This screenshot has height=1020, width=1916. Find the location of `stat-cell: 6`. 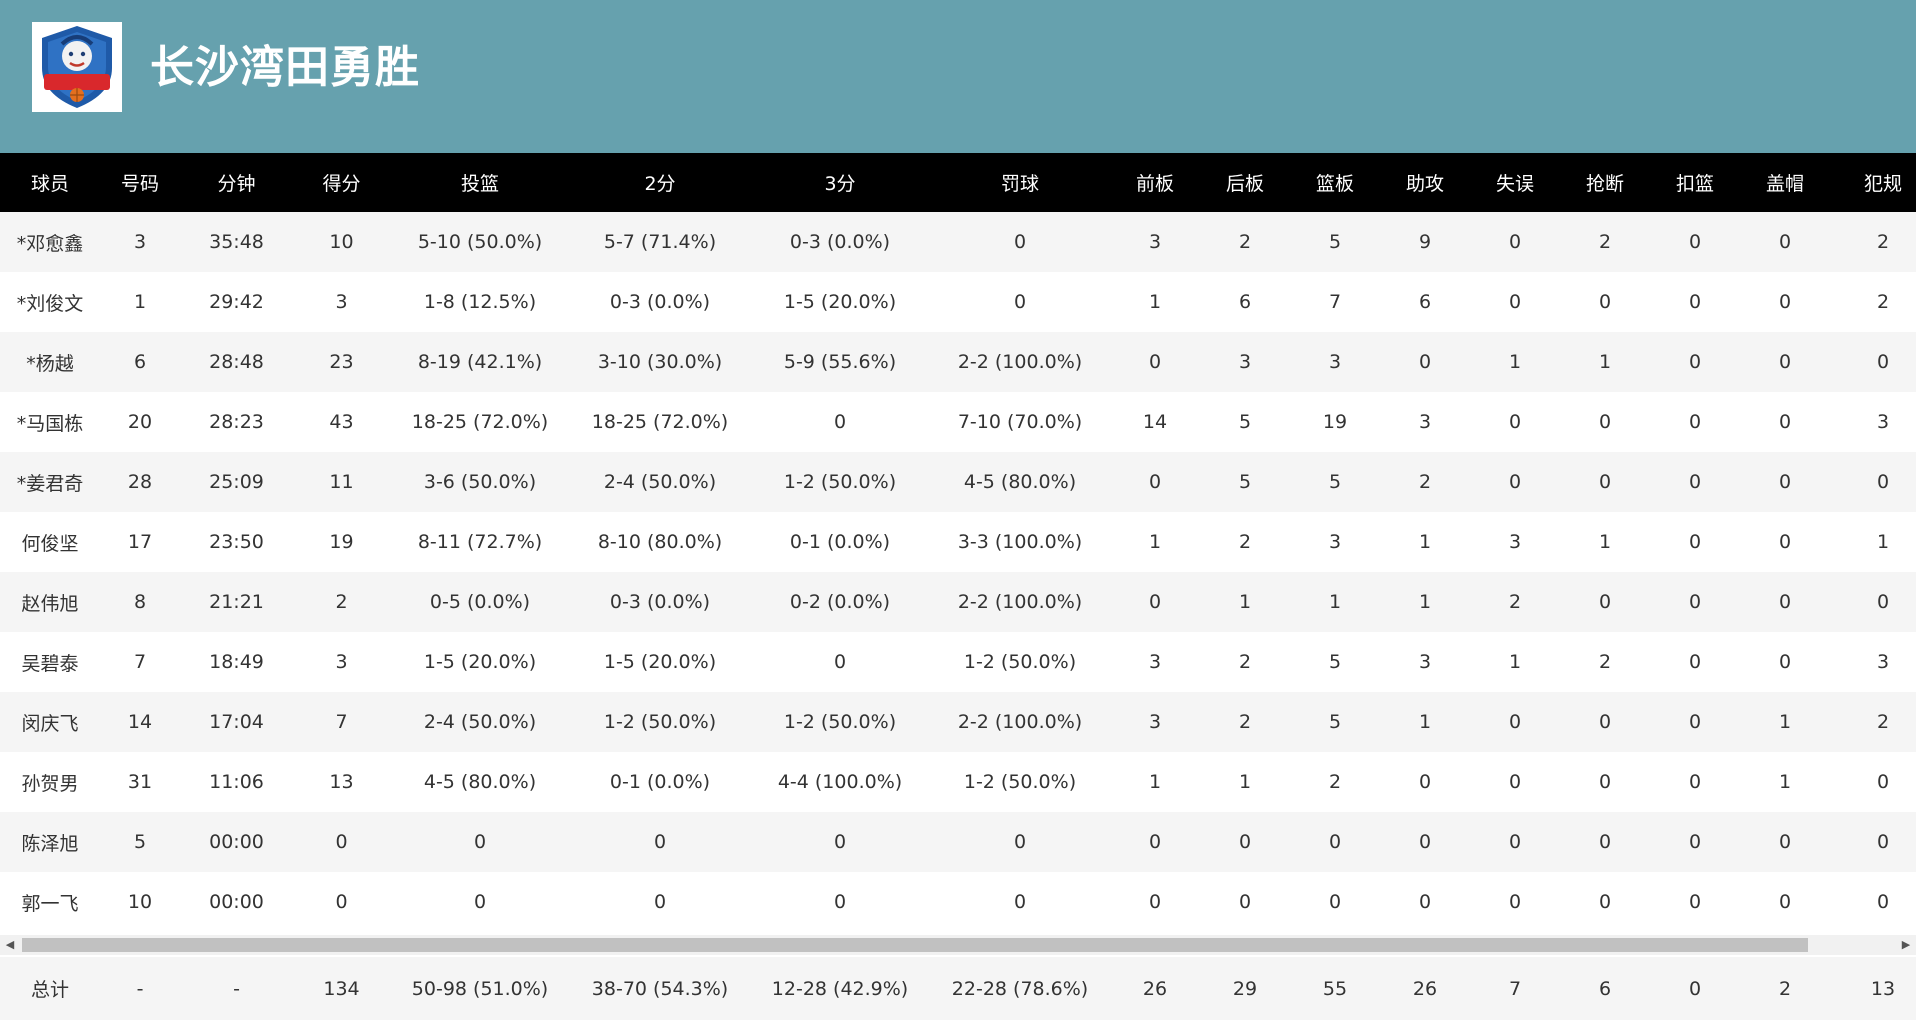

stat-cell: 6 is located at coordinates (1425, 302).